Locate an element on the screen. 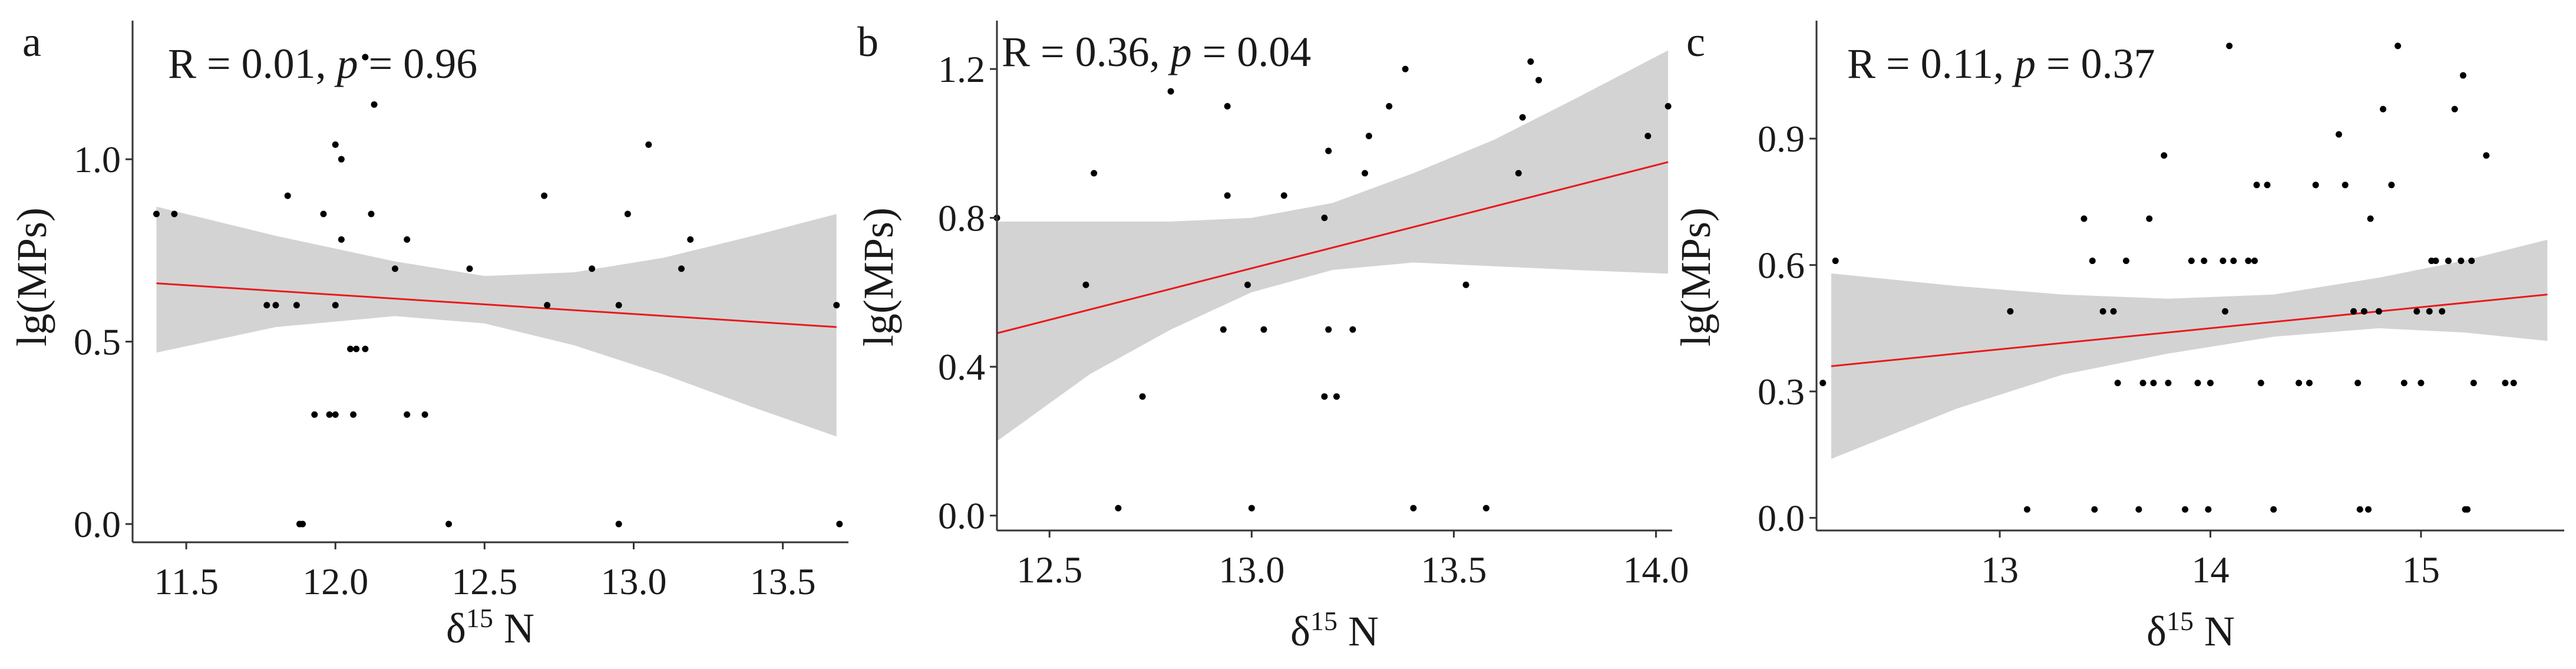  stat-annotation: R = 0.36, p = 0.04 is located at coordinates (1156, 52).